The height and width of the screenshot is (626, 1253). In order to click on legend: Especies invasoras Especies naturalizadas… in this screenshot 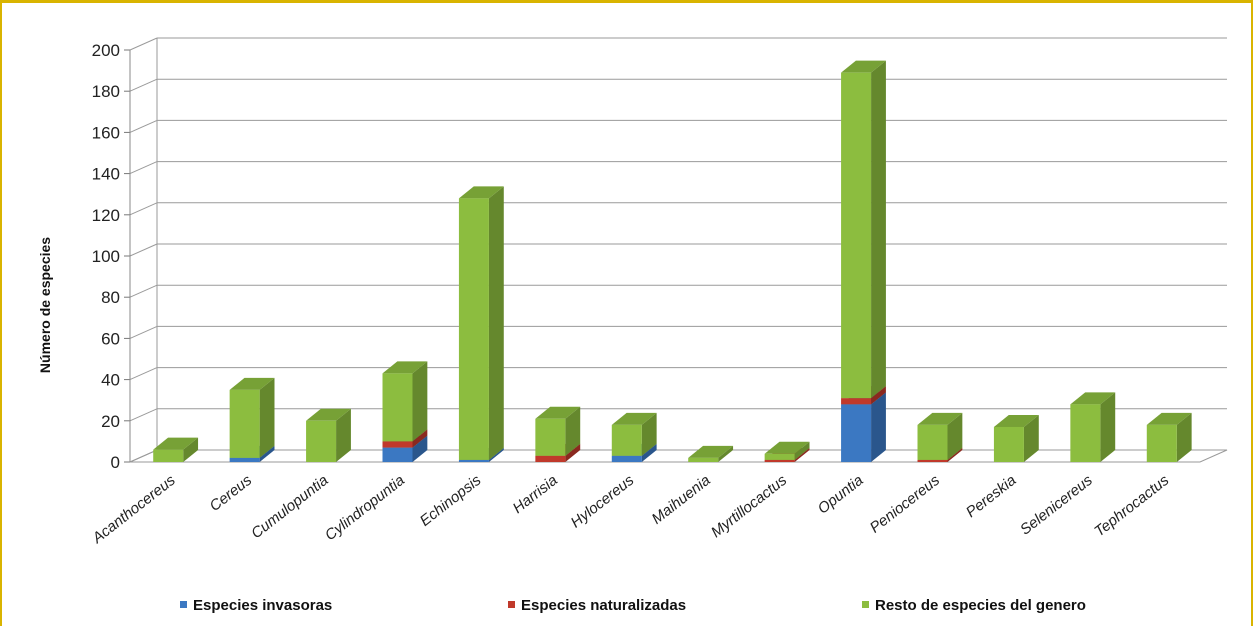, I will do `click(633, 605)`.